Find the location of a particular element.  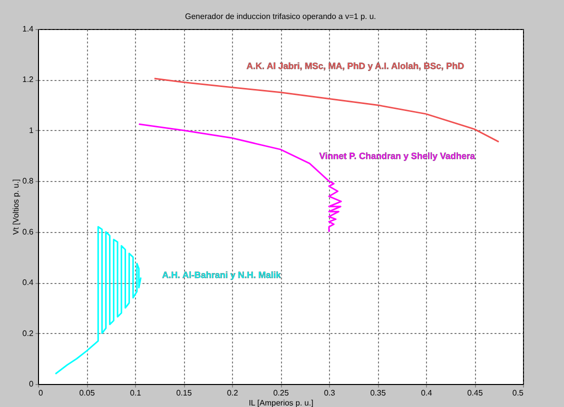

x-tick-label: 0.15 is located at coordinates (184, 393).